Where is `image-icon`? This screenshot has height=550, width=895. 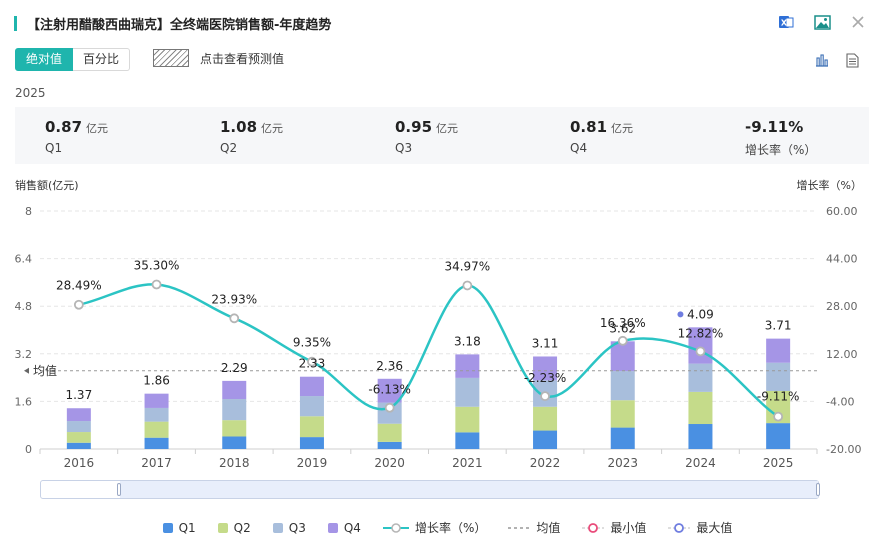 image-icon is located at coordinates (822, 22).